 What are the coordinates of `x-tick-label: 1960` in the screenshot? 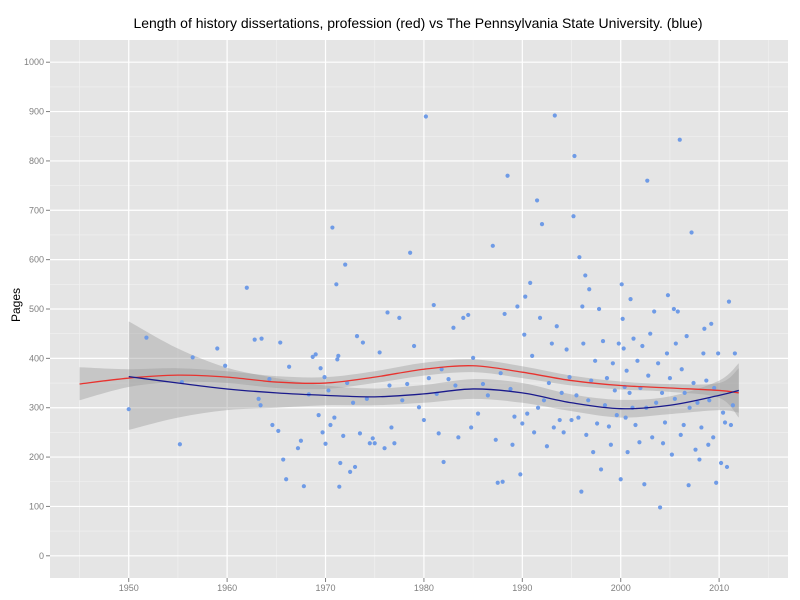 It's located at (227, 588).